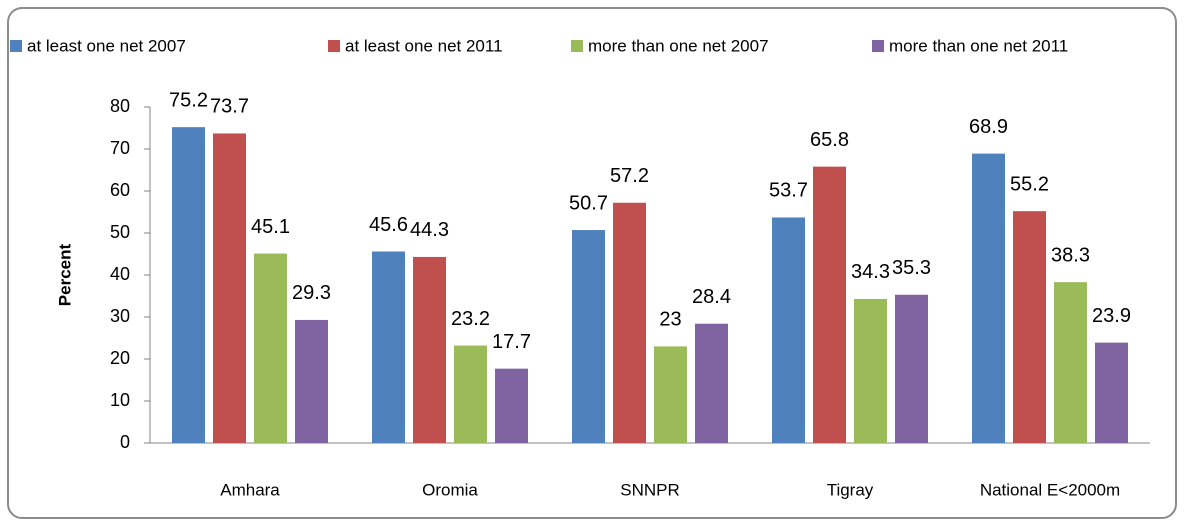 Image resolution: width=1184 pixels, height=526 pixels. I want to click on y-tick-label: 0, so click(125, 442).